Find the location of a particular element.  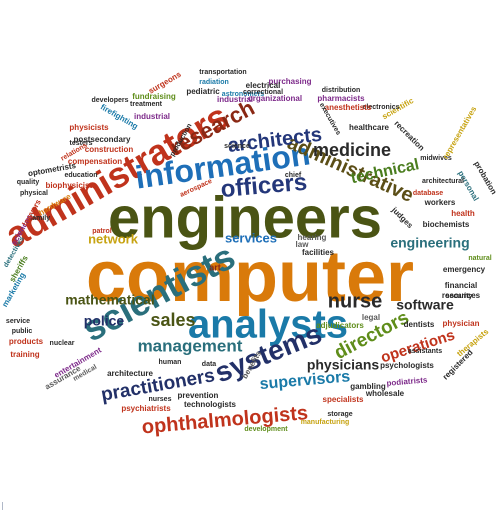

cloud-word-psychiatrists: psychiatrists is located at coordinates (146, 408).